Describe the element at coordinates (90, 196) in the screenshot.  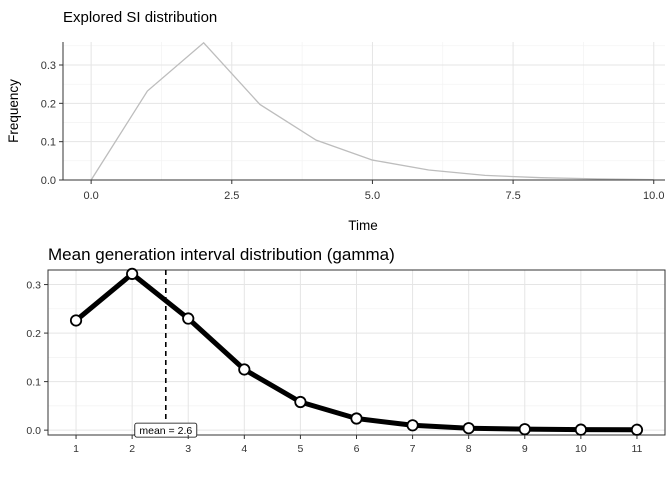
I see `x-tick-label: 0.0` at that location.